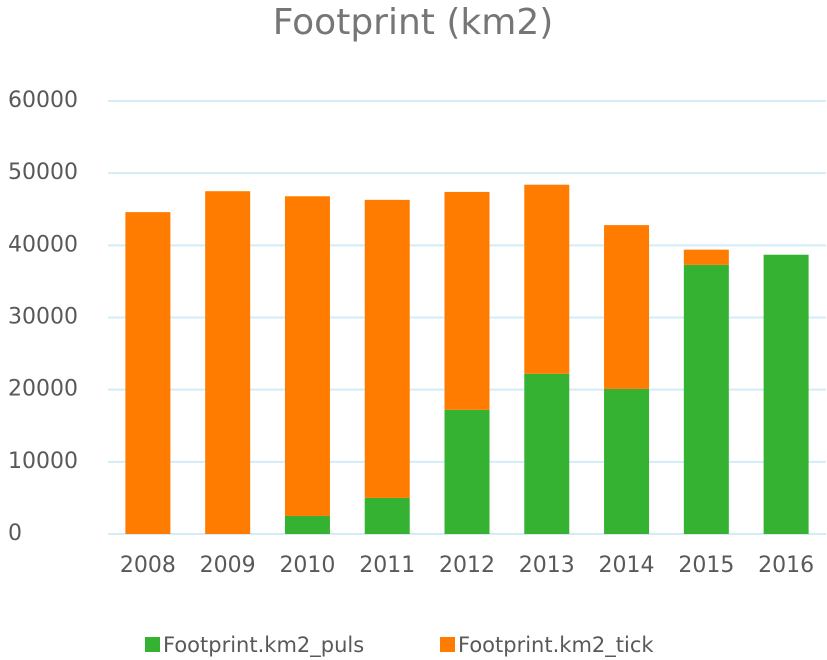  I want to click on x-tick-label: 2010, so click(307, 565).